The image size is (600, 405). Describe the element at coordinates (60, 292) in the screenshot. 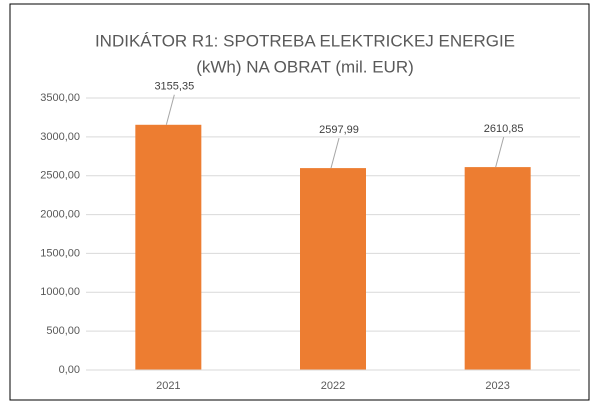

I see `y-tick-label: 1000,00` at that location.